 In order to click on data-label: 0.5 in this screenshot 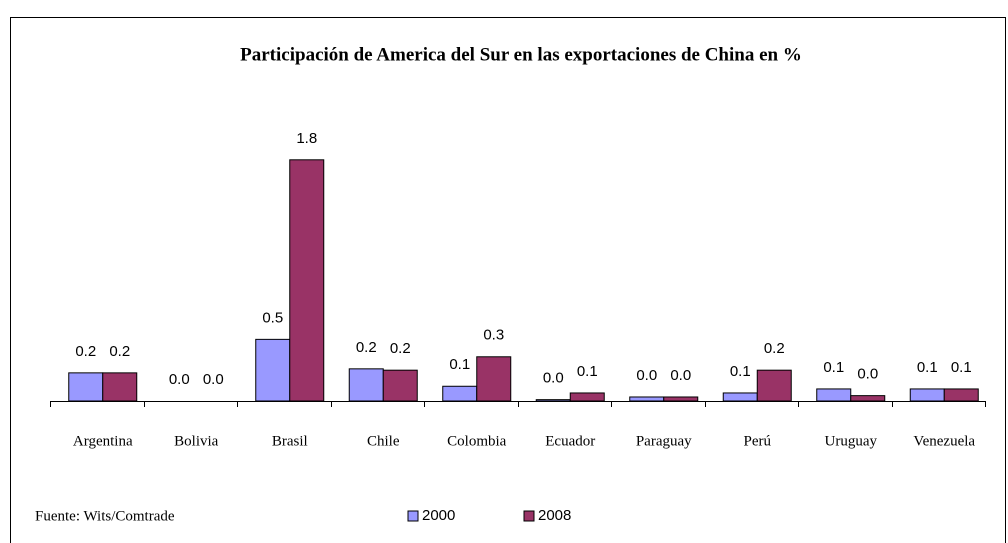, I will do `click(272, 317)`.